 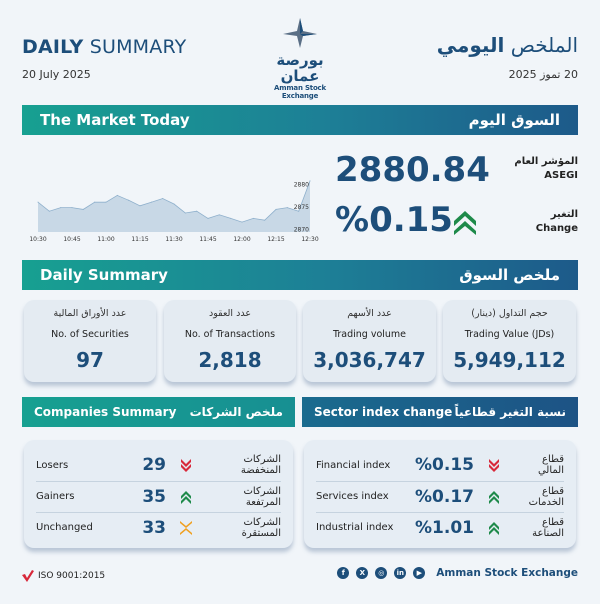 I want to click on card-value: 97, so click(x=90, y=360).